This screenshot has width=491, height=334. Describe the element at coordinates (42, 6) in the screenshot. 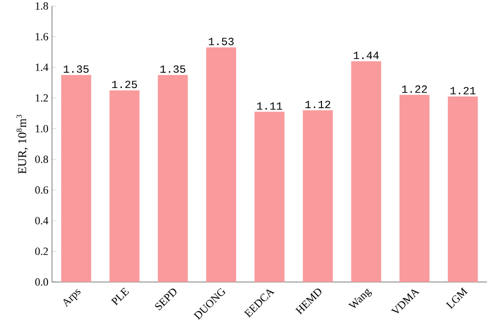

I see `y-tick-label: 1.8` at that location.